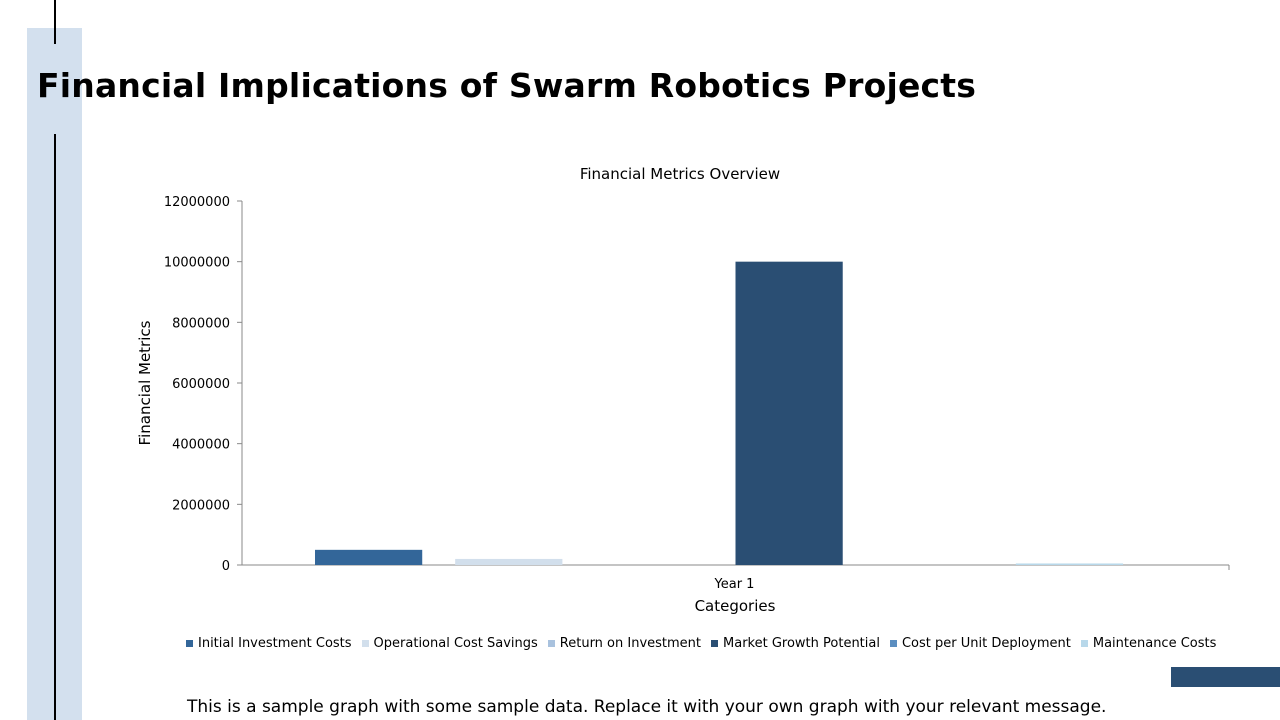 The height and width of the screenshot is (720, 1280). I want to click on x-axis-label: Categories, so click(735, 606).